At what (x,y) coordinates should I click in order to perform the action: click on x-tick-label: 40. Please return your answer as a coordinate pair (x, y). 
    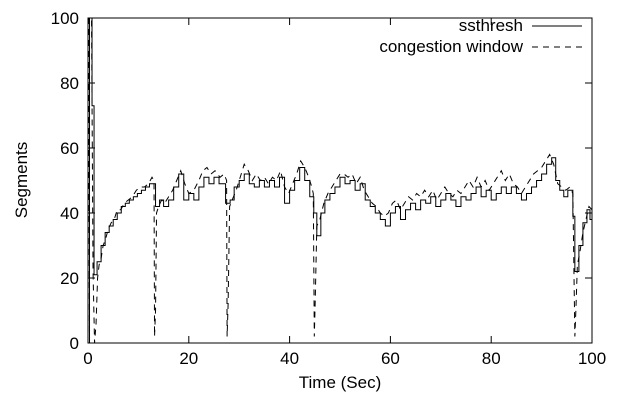
    Looking at the image, I should click on (289, 358).